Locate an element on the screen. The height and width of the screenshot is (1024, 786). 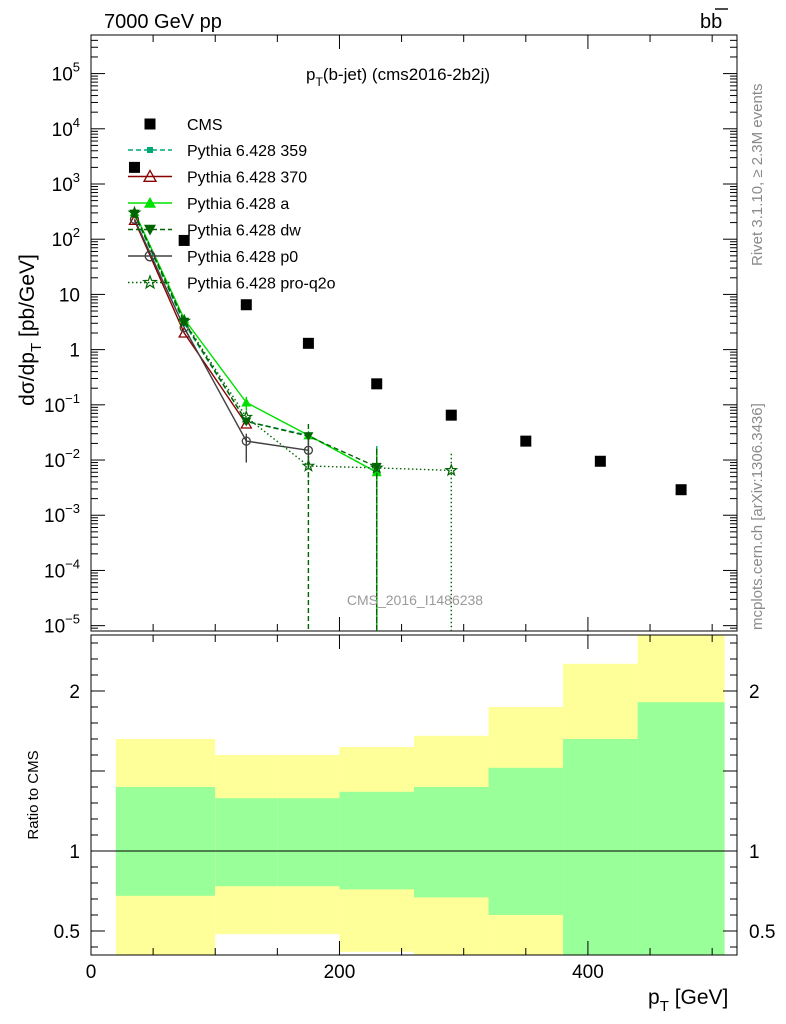
y-tick-label-6: 10⁻¹ is located at coordinates (62, 404).